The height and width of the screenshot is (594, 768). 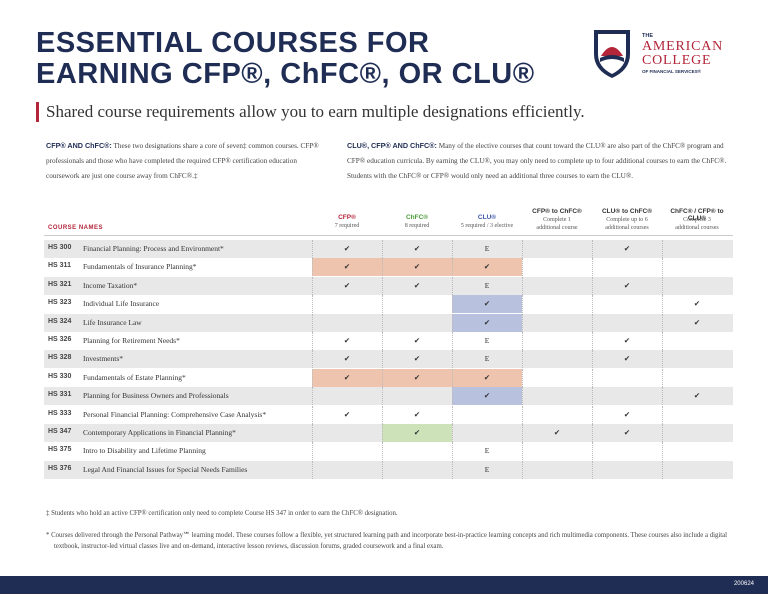 I want to click on course-code: HS 347, so click(x=60, y=431).